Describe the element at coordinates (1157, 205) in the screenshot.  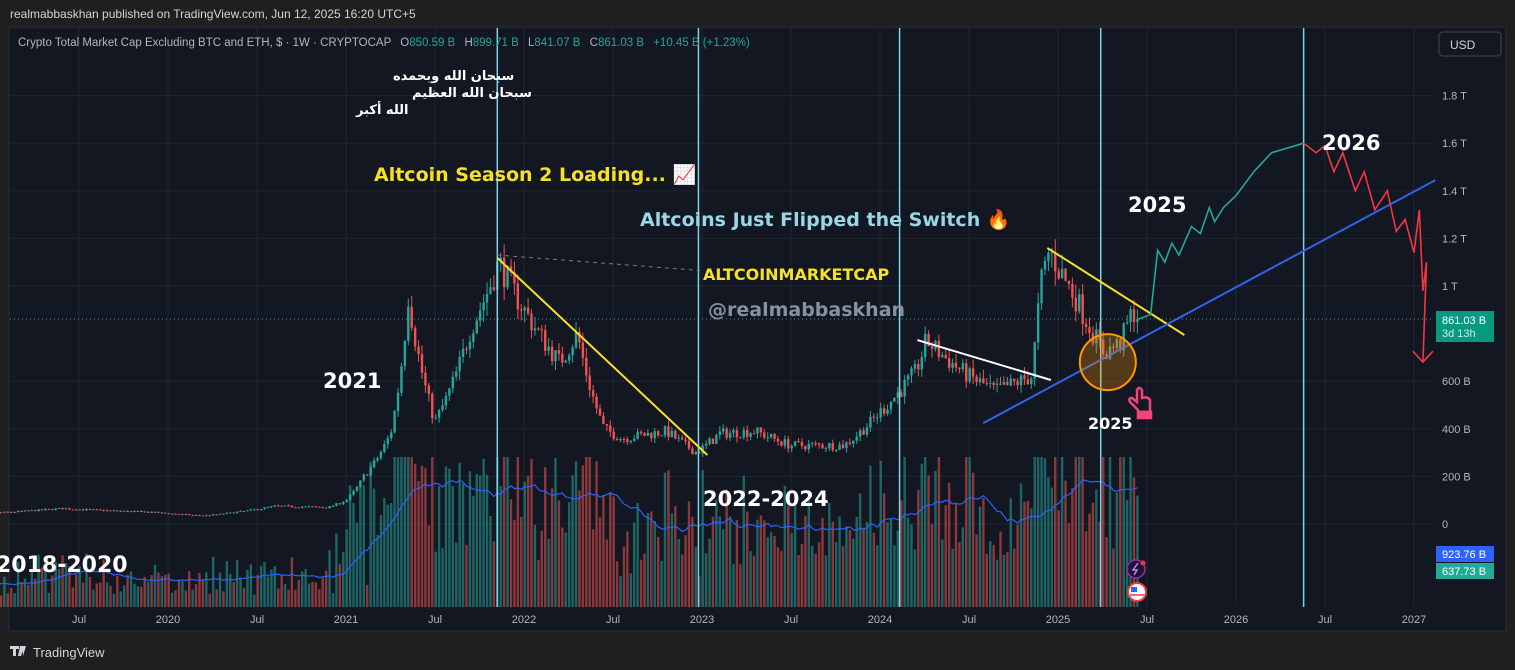
I see `label-2025-top: 2025` at that location.